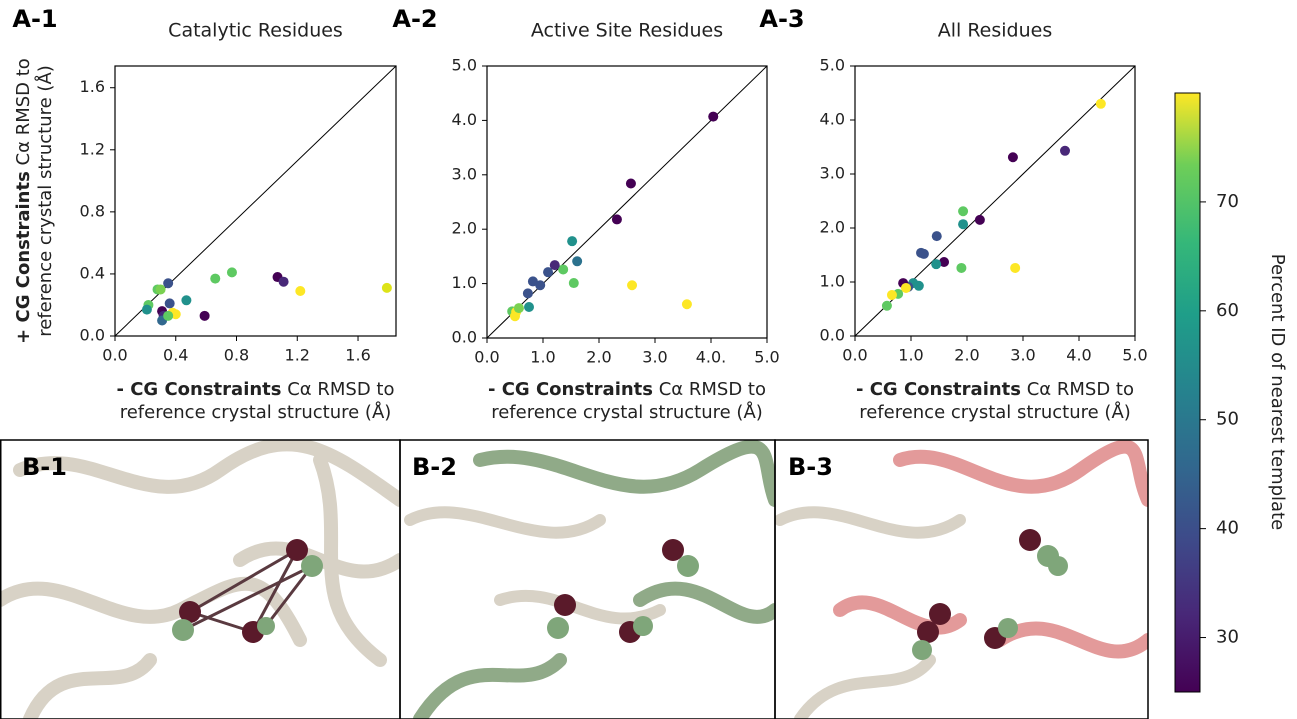  I want to click on y-tick-label: 1.2, so click(92, 148).